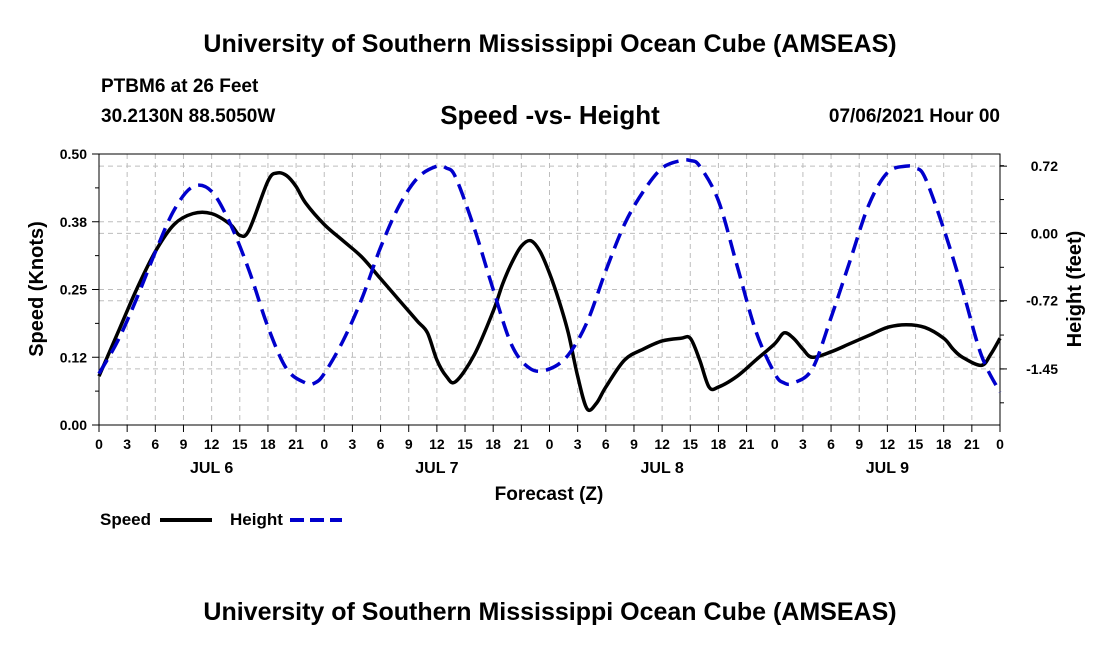  I want to click on y2-tick-label: 0.72, so click(1044, 166).